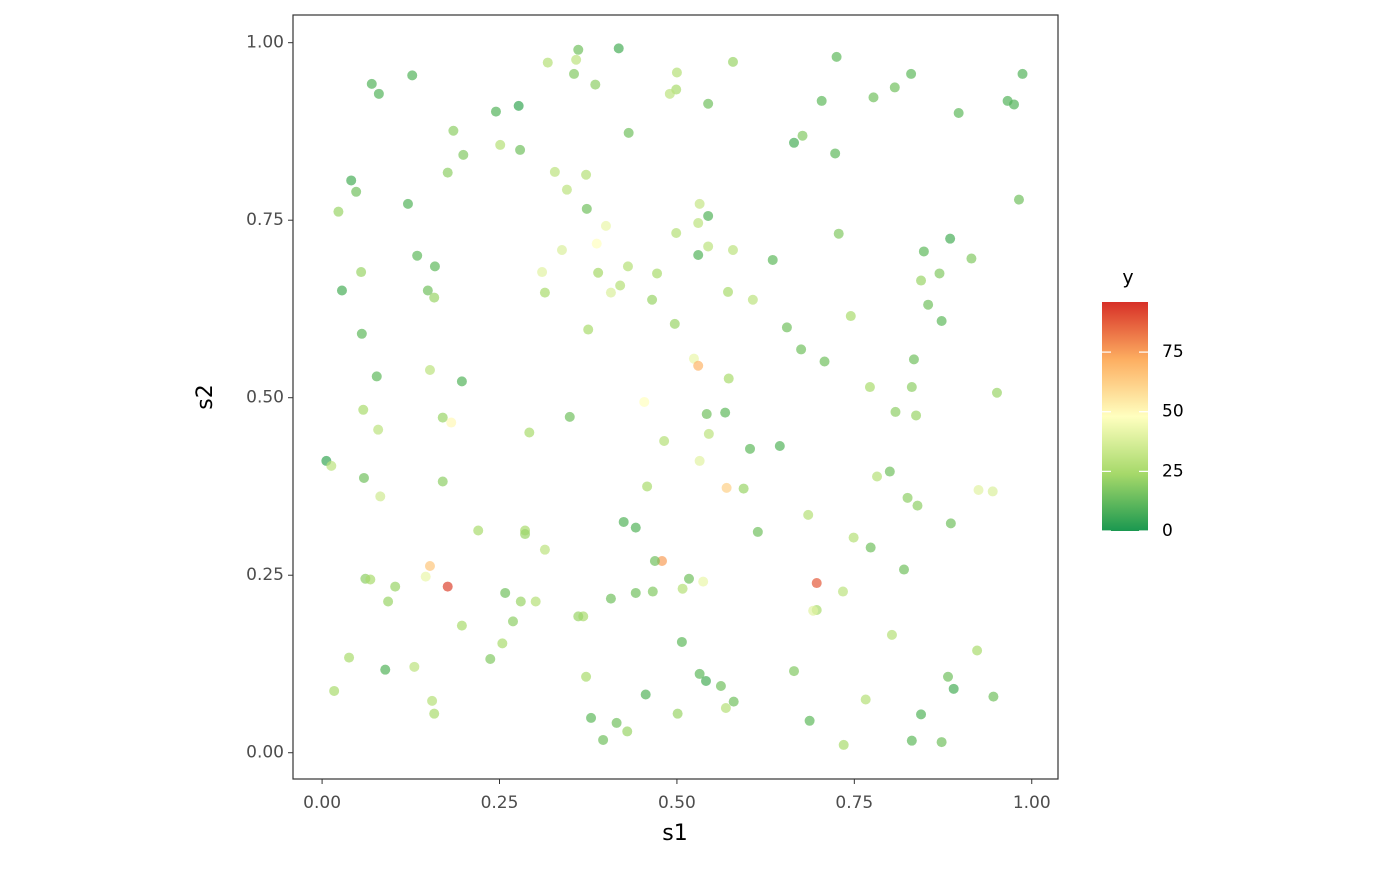 This screenshot has width=1400, height=869. What do you see at coordinates (674, 833) in the screenshot?
I see `x-axis-label: s1` at bounding box center [674, 833].